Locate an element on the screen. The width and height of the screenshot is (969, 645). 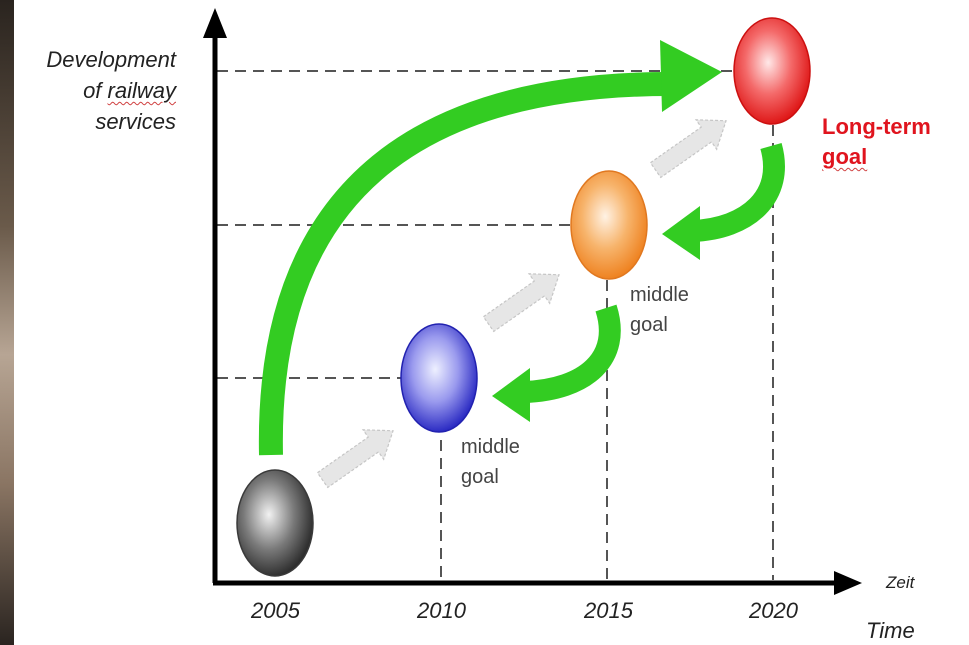
step-arrow-2005-2010 is located at coordinates (355, 459).